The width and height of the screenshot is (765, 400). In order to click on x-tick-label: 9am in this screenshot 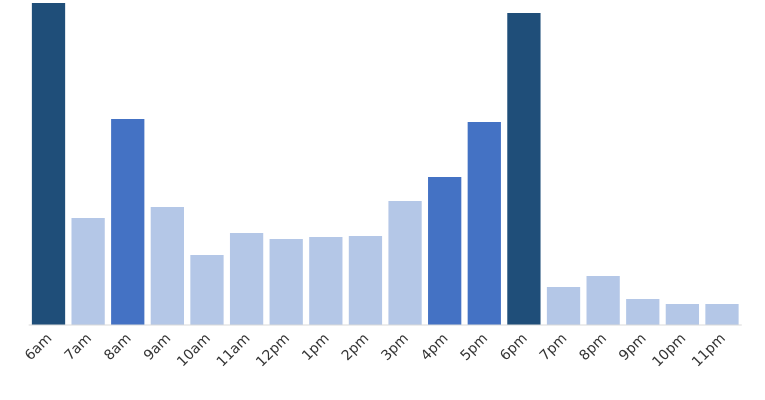, I will do `click(157, 347)`.